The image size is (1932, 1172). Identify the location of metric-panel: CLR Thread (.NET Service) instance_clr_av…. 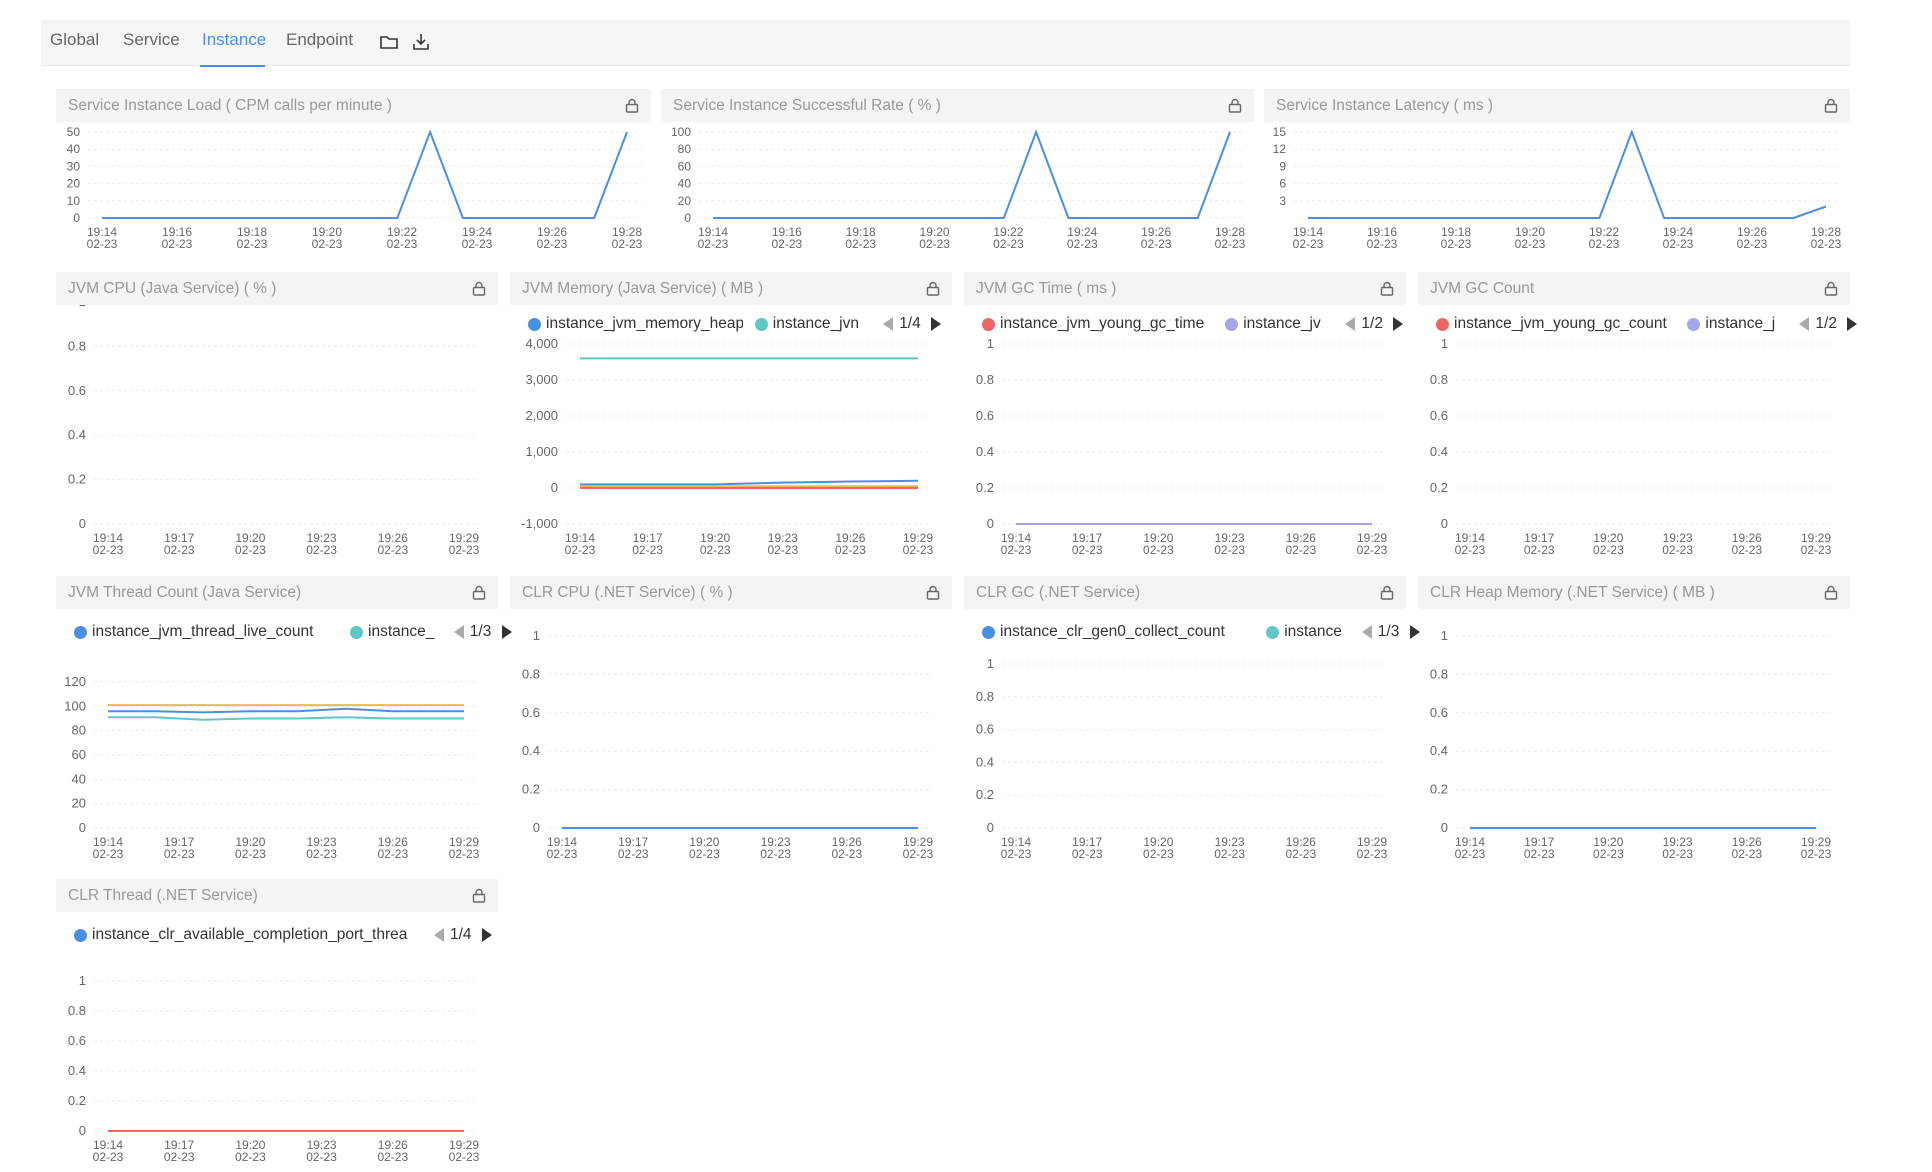
(277, 1024).